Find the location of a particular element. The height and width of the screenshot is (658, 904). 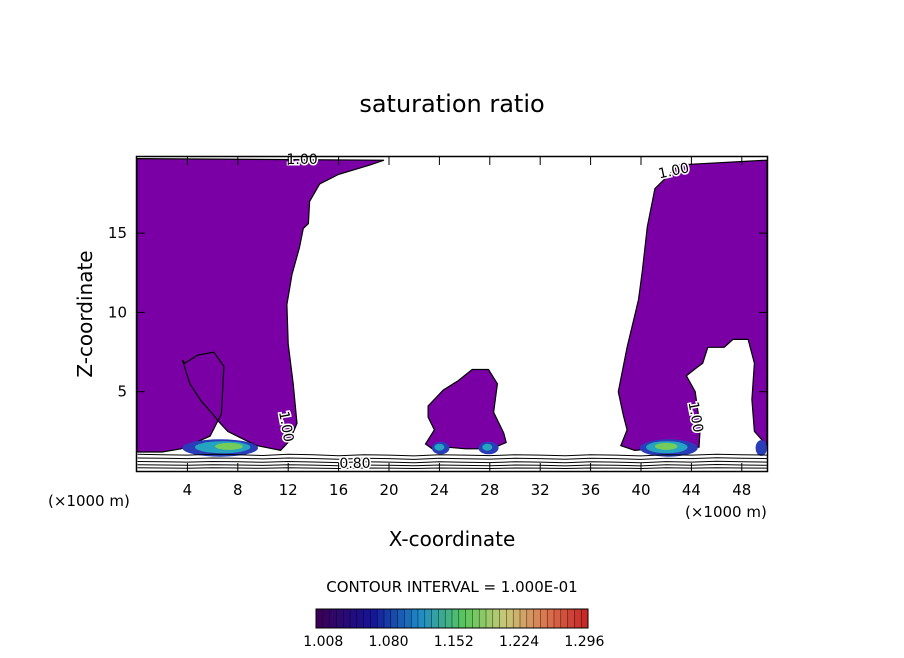

x-tick-label-36: 36 is located at coordinates (590, 490).